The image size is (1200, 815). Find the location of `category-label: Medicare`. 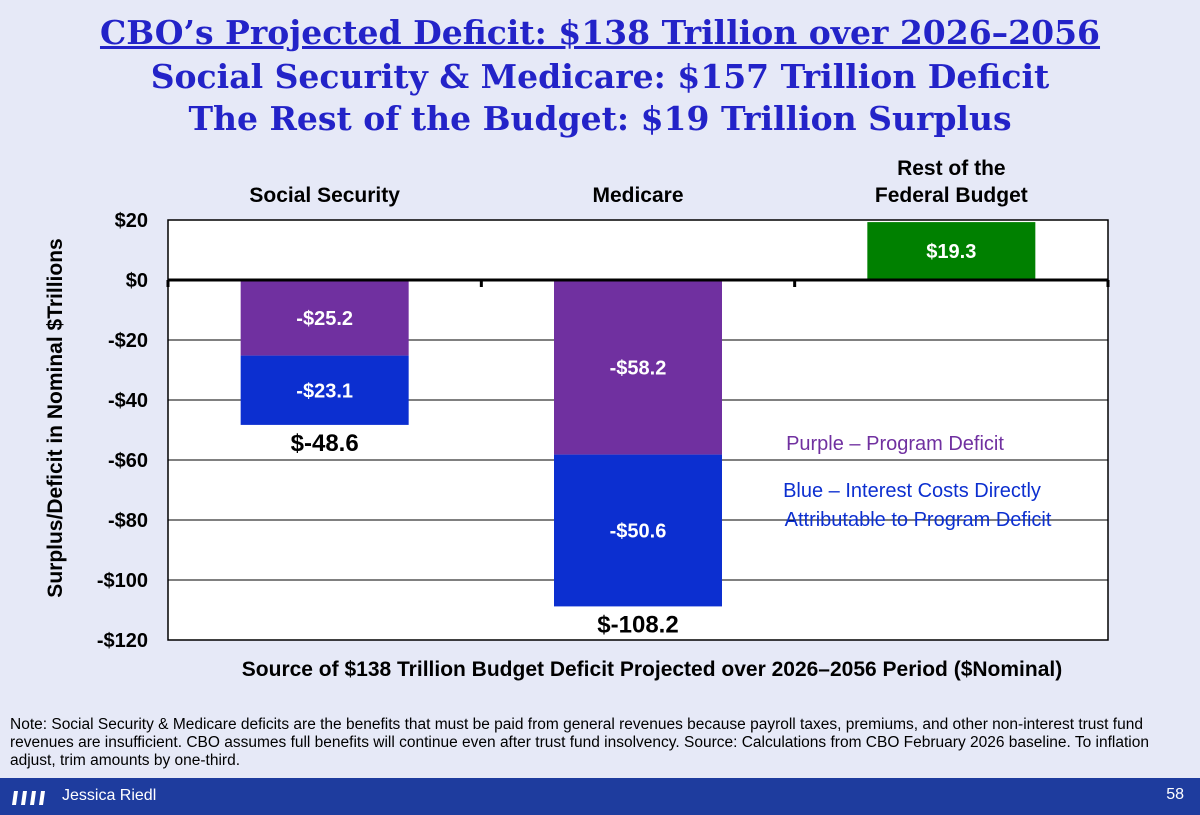

category-label: Medicare is located at coordinates (637, 195).